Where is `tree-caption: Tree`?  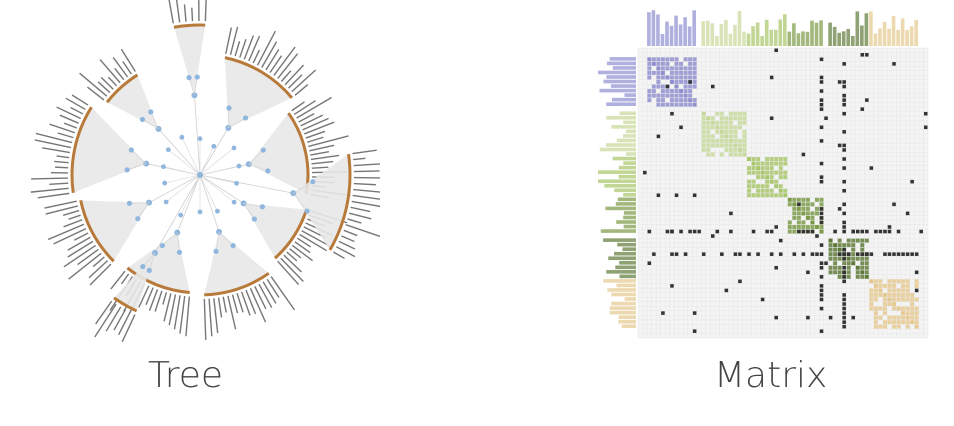 tree-caption: Tree is located at coordinates (186, 375).